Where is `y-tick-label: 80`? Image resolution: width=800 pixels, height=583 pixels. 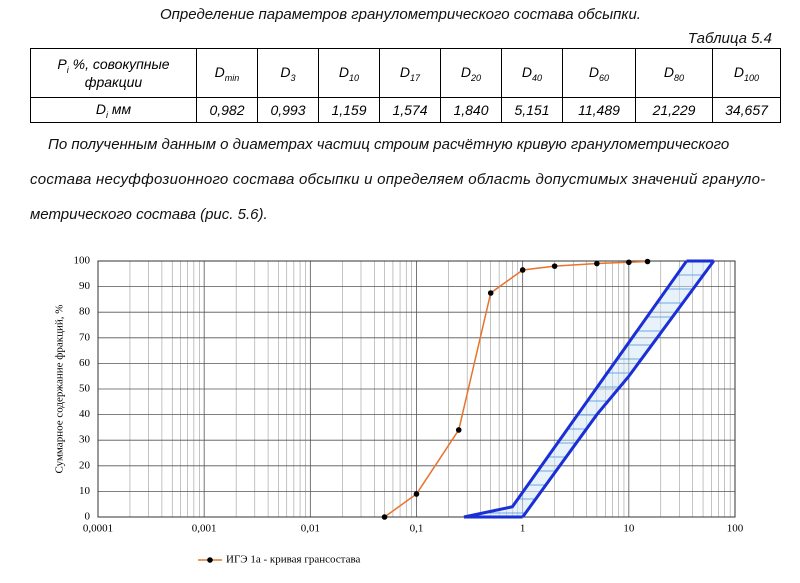
y-tick-label: 80 is located at coordinates (85, 312).